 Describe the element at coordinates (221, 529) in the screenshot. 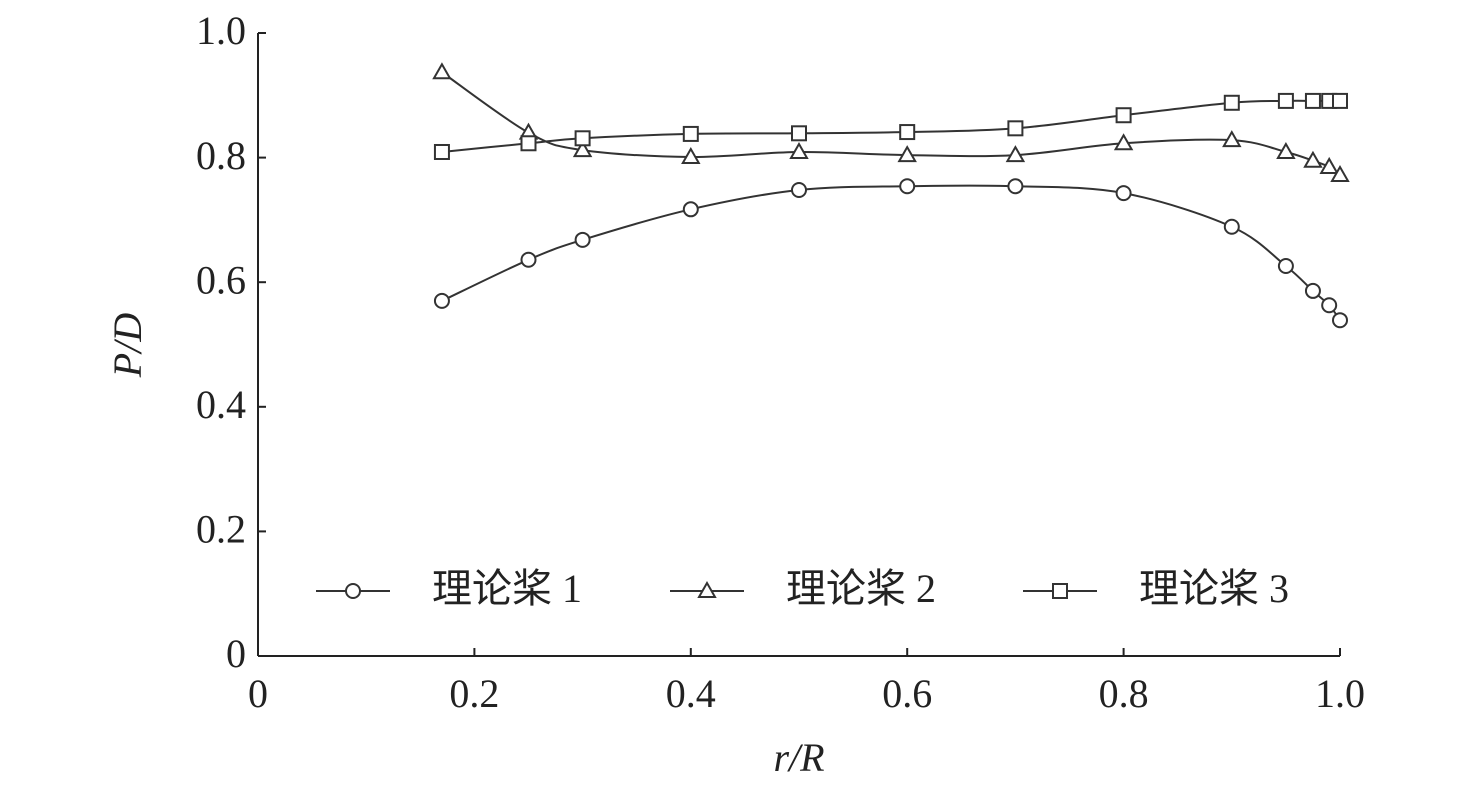

I see `y-tick-label: 0.2` at that location.